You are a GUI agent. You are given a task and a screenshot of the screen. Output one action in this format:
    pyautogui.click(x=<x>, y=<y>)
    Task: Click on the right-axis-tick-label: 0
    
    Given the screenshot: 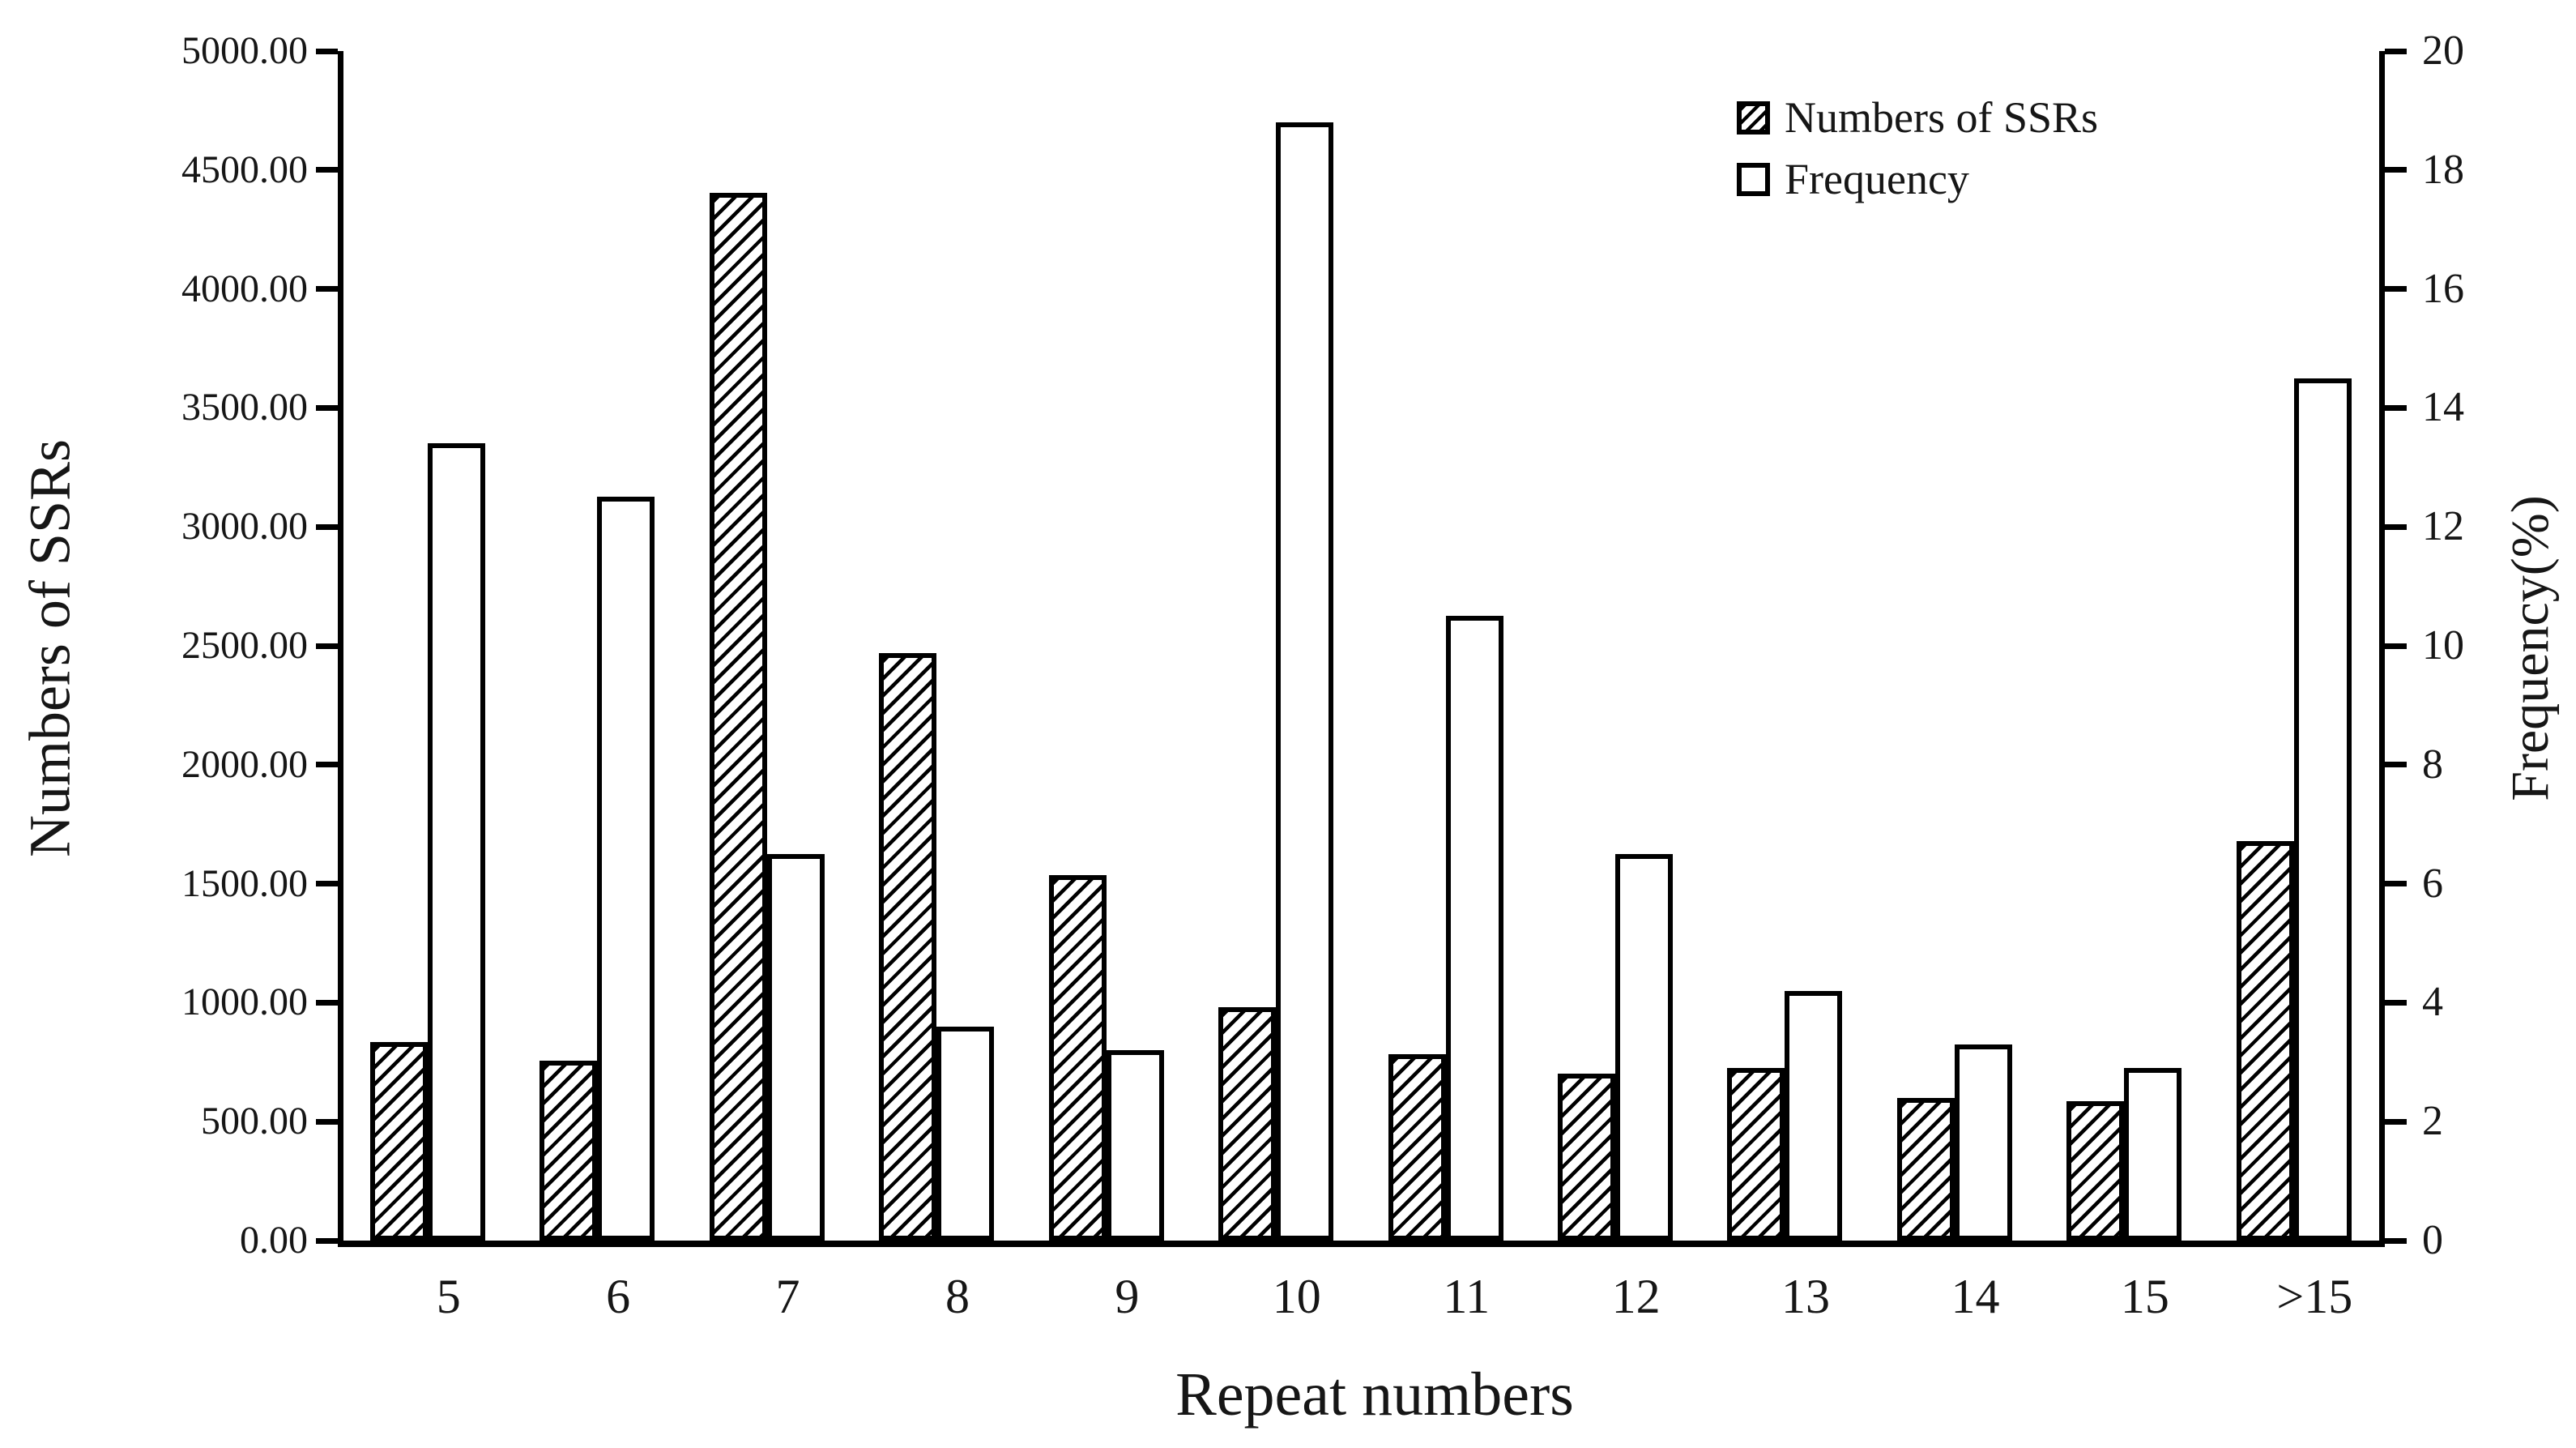 What is the action you would take?
    pyautogui.click(x=2433, y=1240)
    